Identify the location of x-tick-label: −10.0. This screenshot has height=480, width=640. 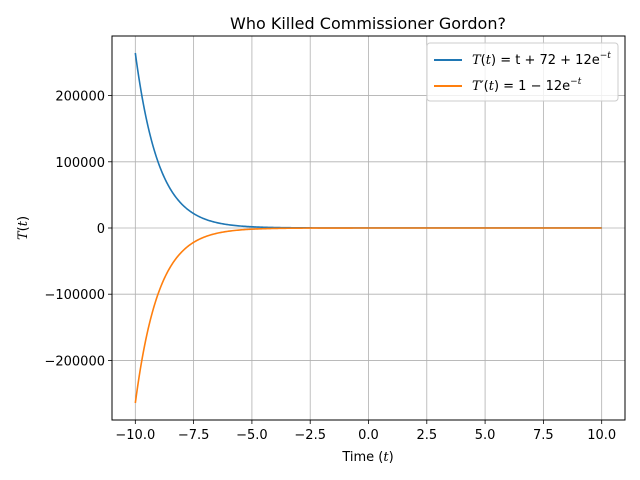
(135, 435).